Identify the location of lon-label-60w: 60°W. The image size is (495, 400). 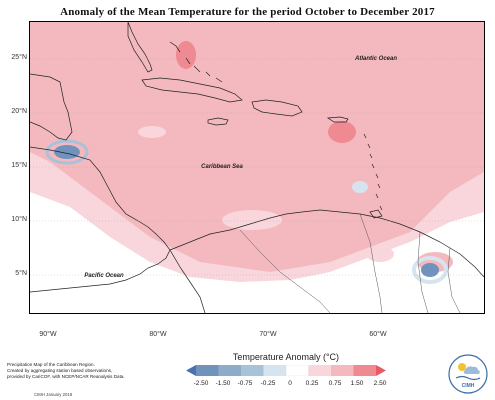
(378, 334).